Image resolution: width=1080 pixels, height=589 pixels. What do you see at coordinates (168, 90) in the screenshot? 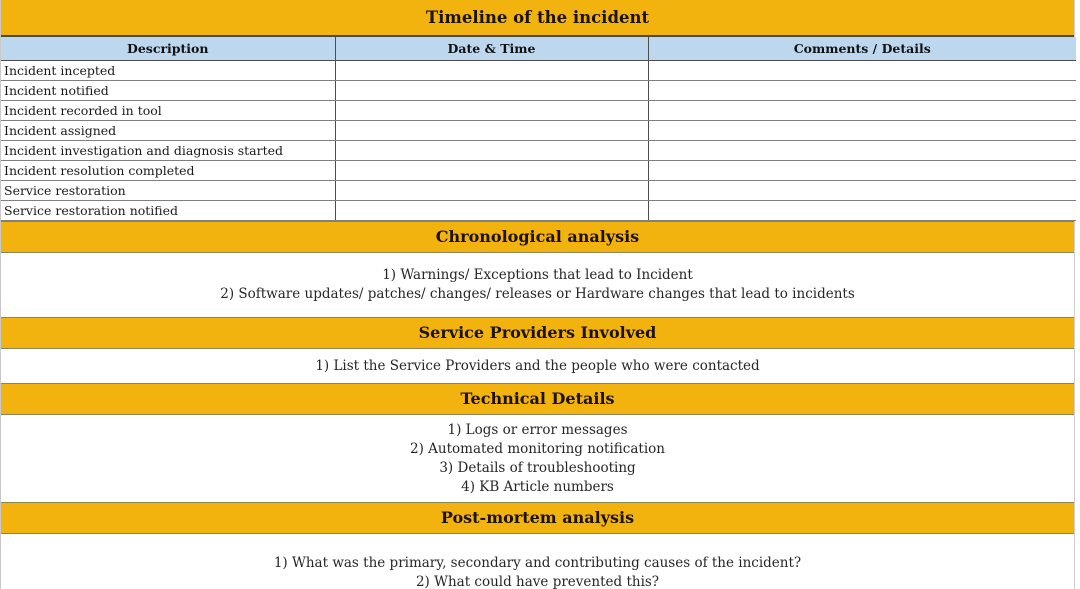
I see `description-cell: Incident notified` at bounding box center [168, 90].